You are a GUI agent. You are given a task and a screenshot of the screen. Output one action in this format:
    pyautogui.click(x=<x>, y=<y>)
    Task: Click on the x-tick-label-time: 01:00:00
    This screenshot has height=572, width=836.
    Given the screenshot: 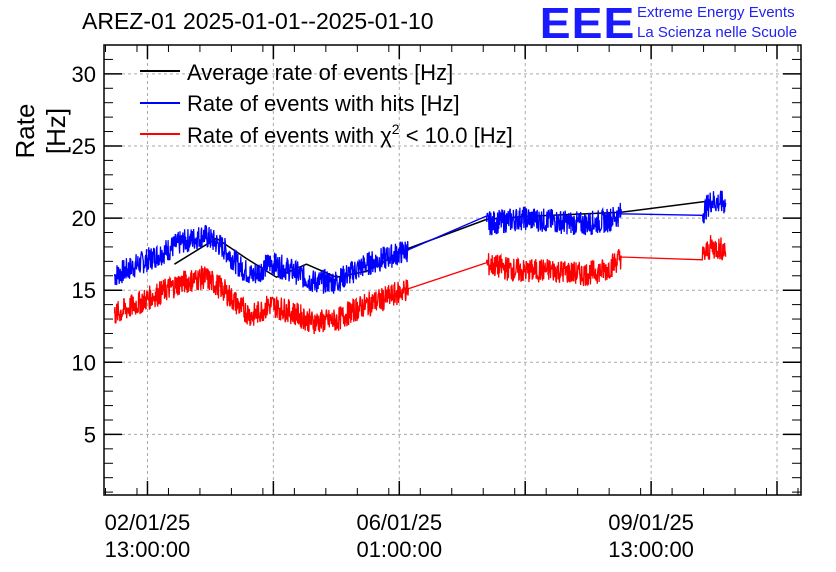 What is the action you would take?
    pyautogui.click(x=399, y=549)
    